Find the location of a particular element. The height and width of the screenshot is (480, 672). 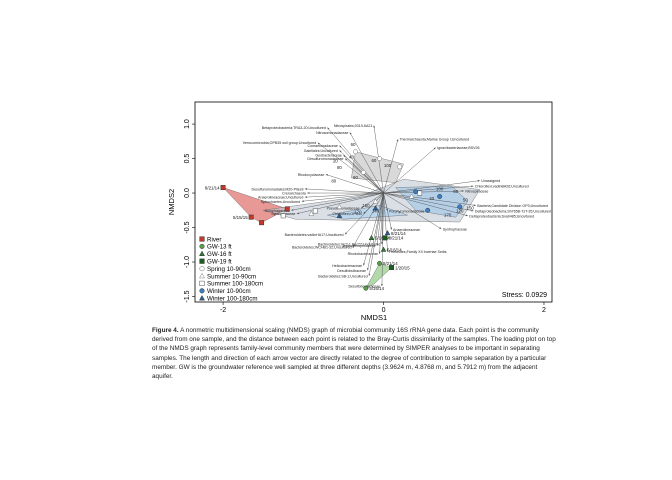

y-tick-label: 1.0 is located at coordinates (187, 124).